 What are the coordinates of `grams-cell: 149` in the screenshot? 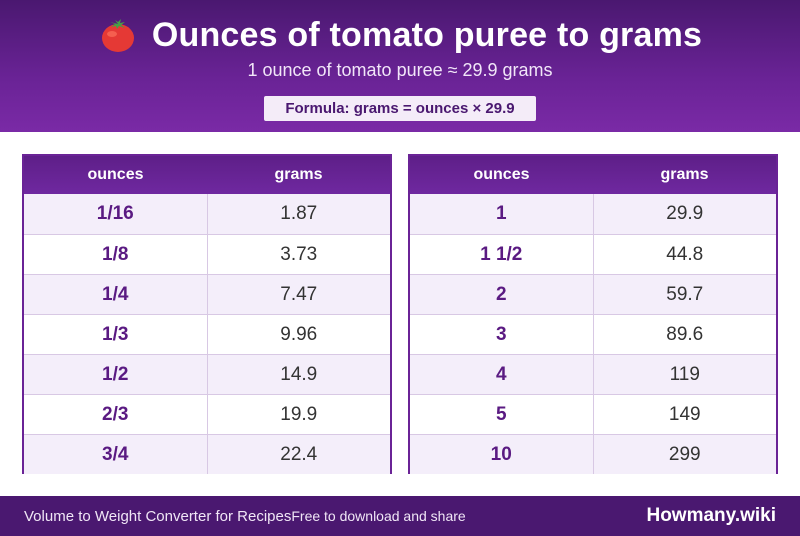 It's located at (684, 414).